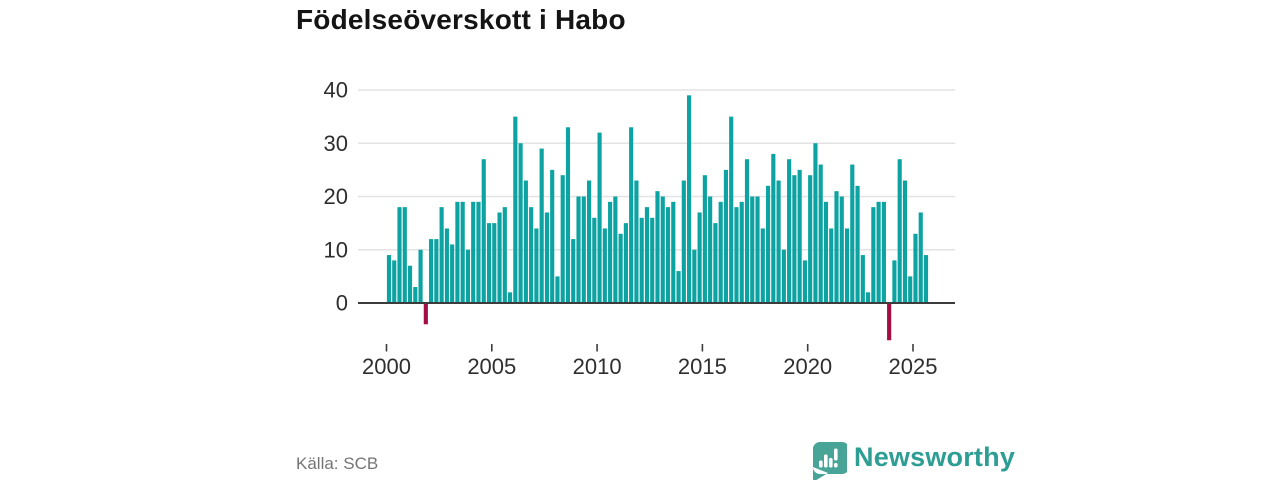 The width and height of the screenshot is (1280, 480). Describe the element at coordinates (935, 457) in the screenshot. I see `brand-name: Newsworthy` at that location.